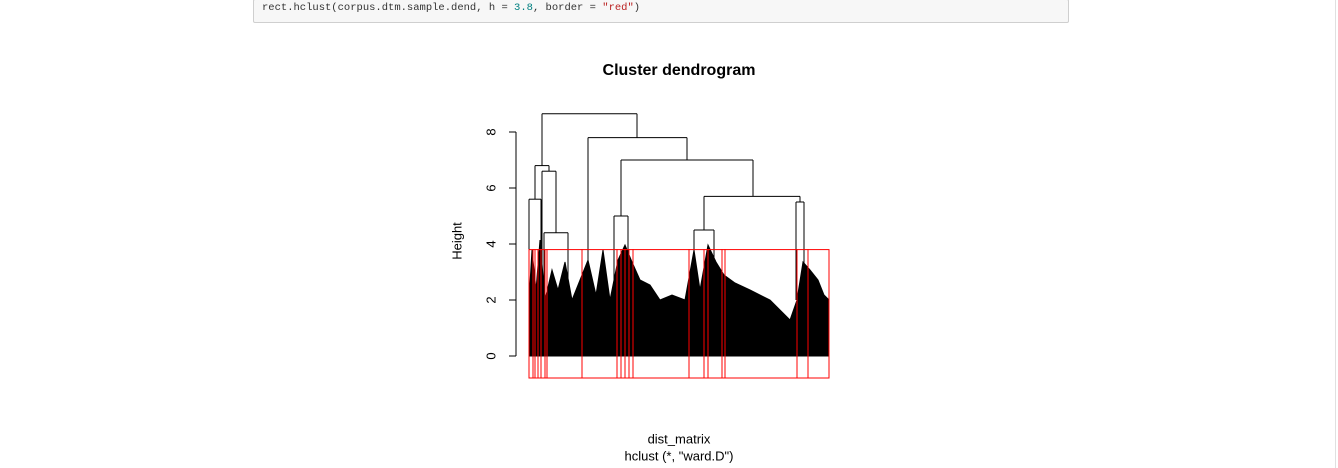 The width and height of the screenshot is (1338, 468). Describe the element at coordinates (567, 8) in the screenshot. I see `code-text: , border =` at that location.